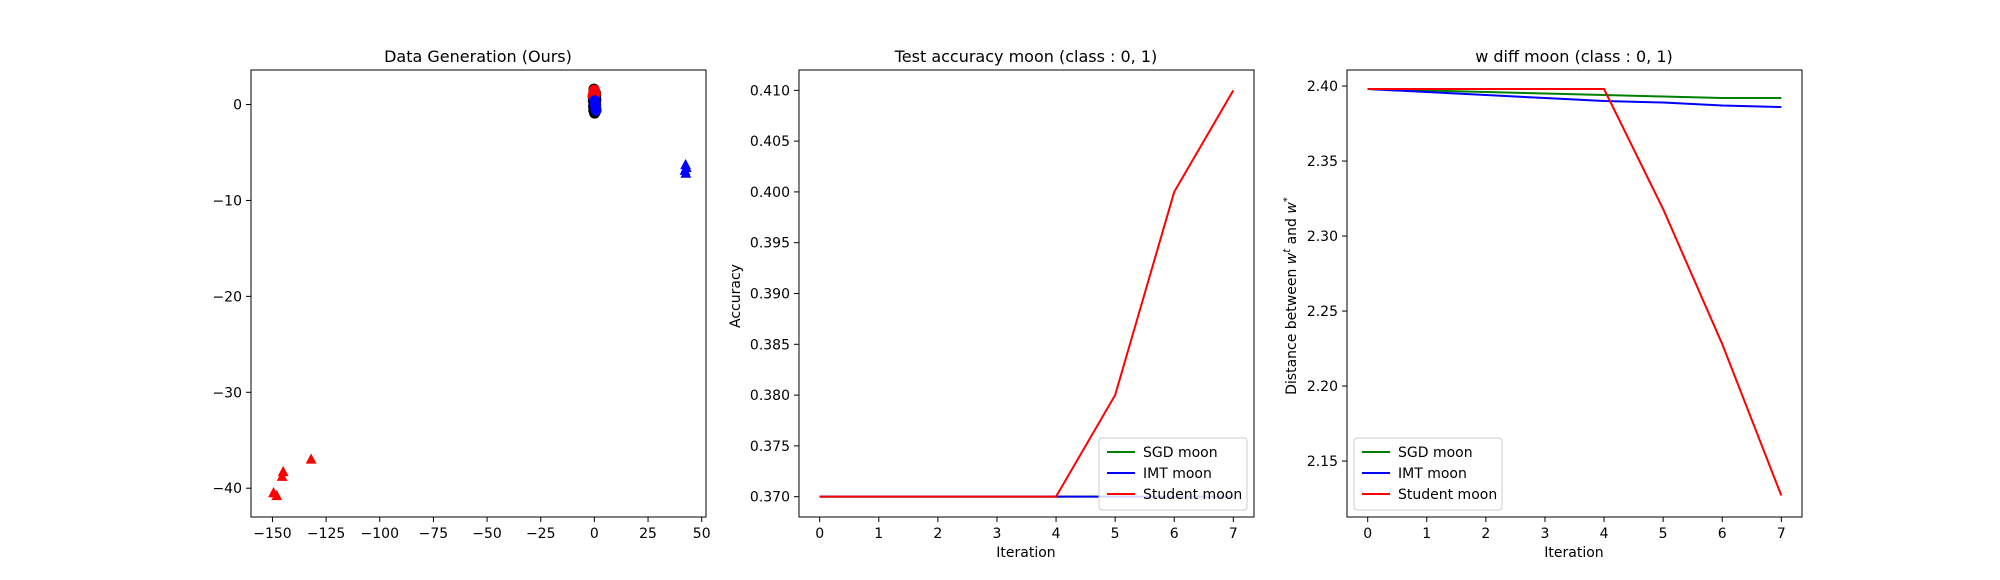  What do you see at coordinates (1322, 312) in the screenshot?
I see `y-tick-label: 2.25` at bounding box center [1322, 312].